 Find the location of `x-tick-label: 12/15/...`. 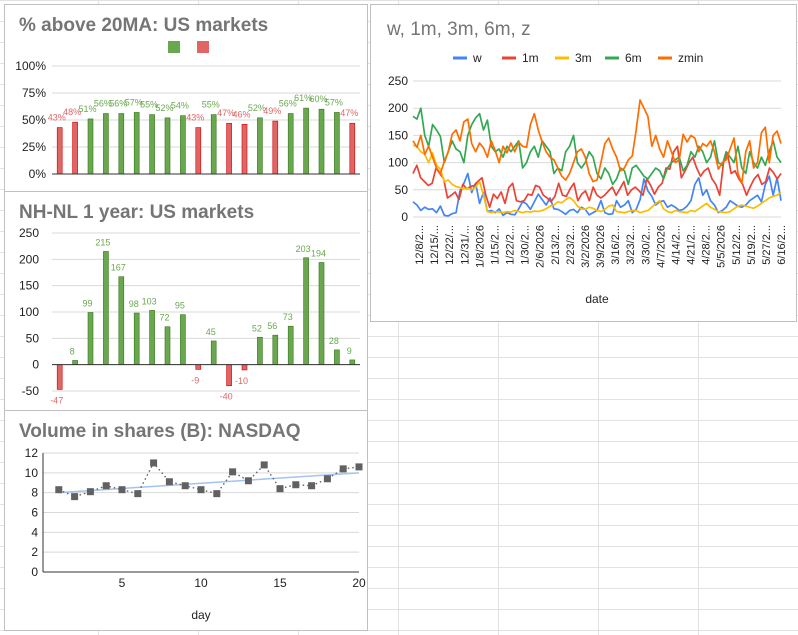

x-tick-label: 12/15/... is located at coordinates (435, 245).